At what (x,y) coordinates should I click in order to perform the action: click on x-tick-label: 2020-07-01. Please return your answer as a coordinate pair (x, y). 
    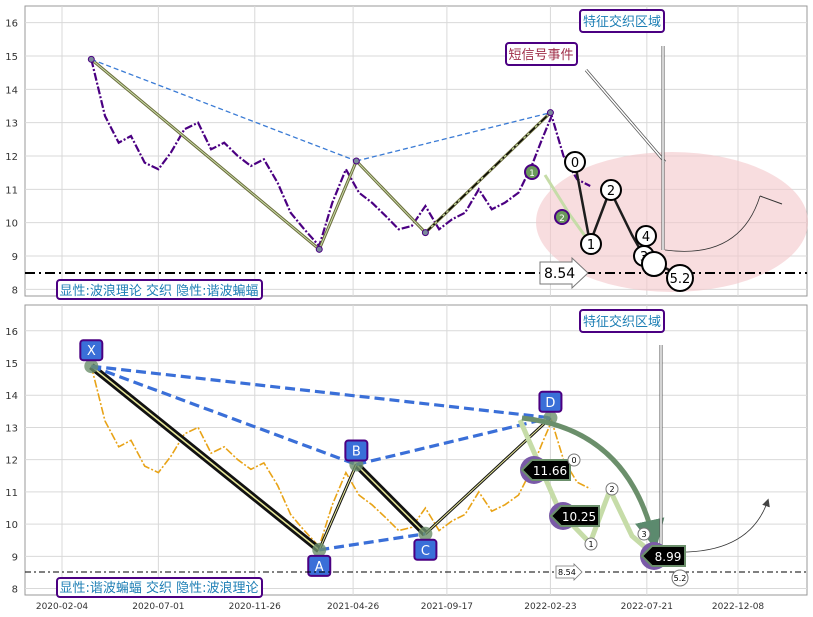
    Looking at the image, I should click on (158, 607).